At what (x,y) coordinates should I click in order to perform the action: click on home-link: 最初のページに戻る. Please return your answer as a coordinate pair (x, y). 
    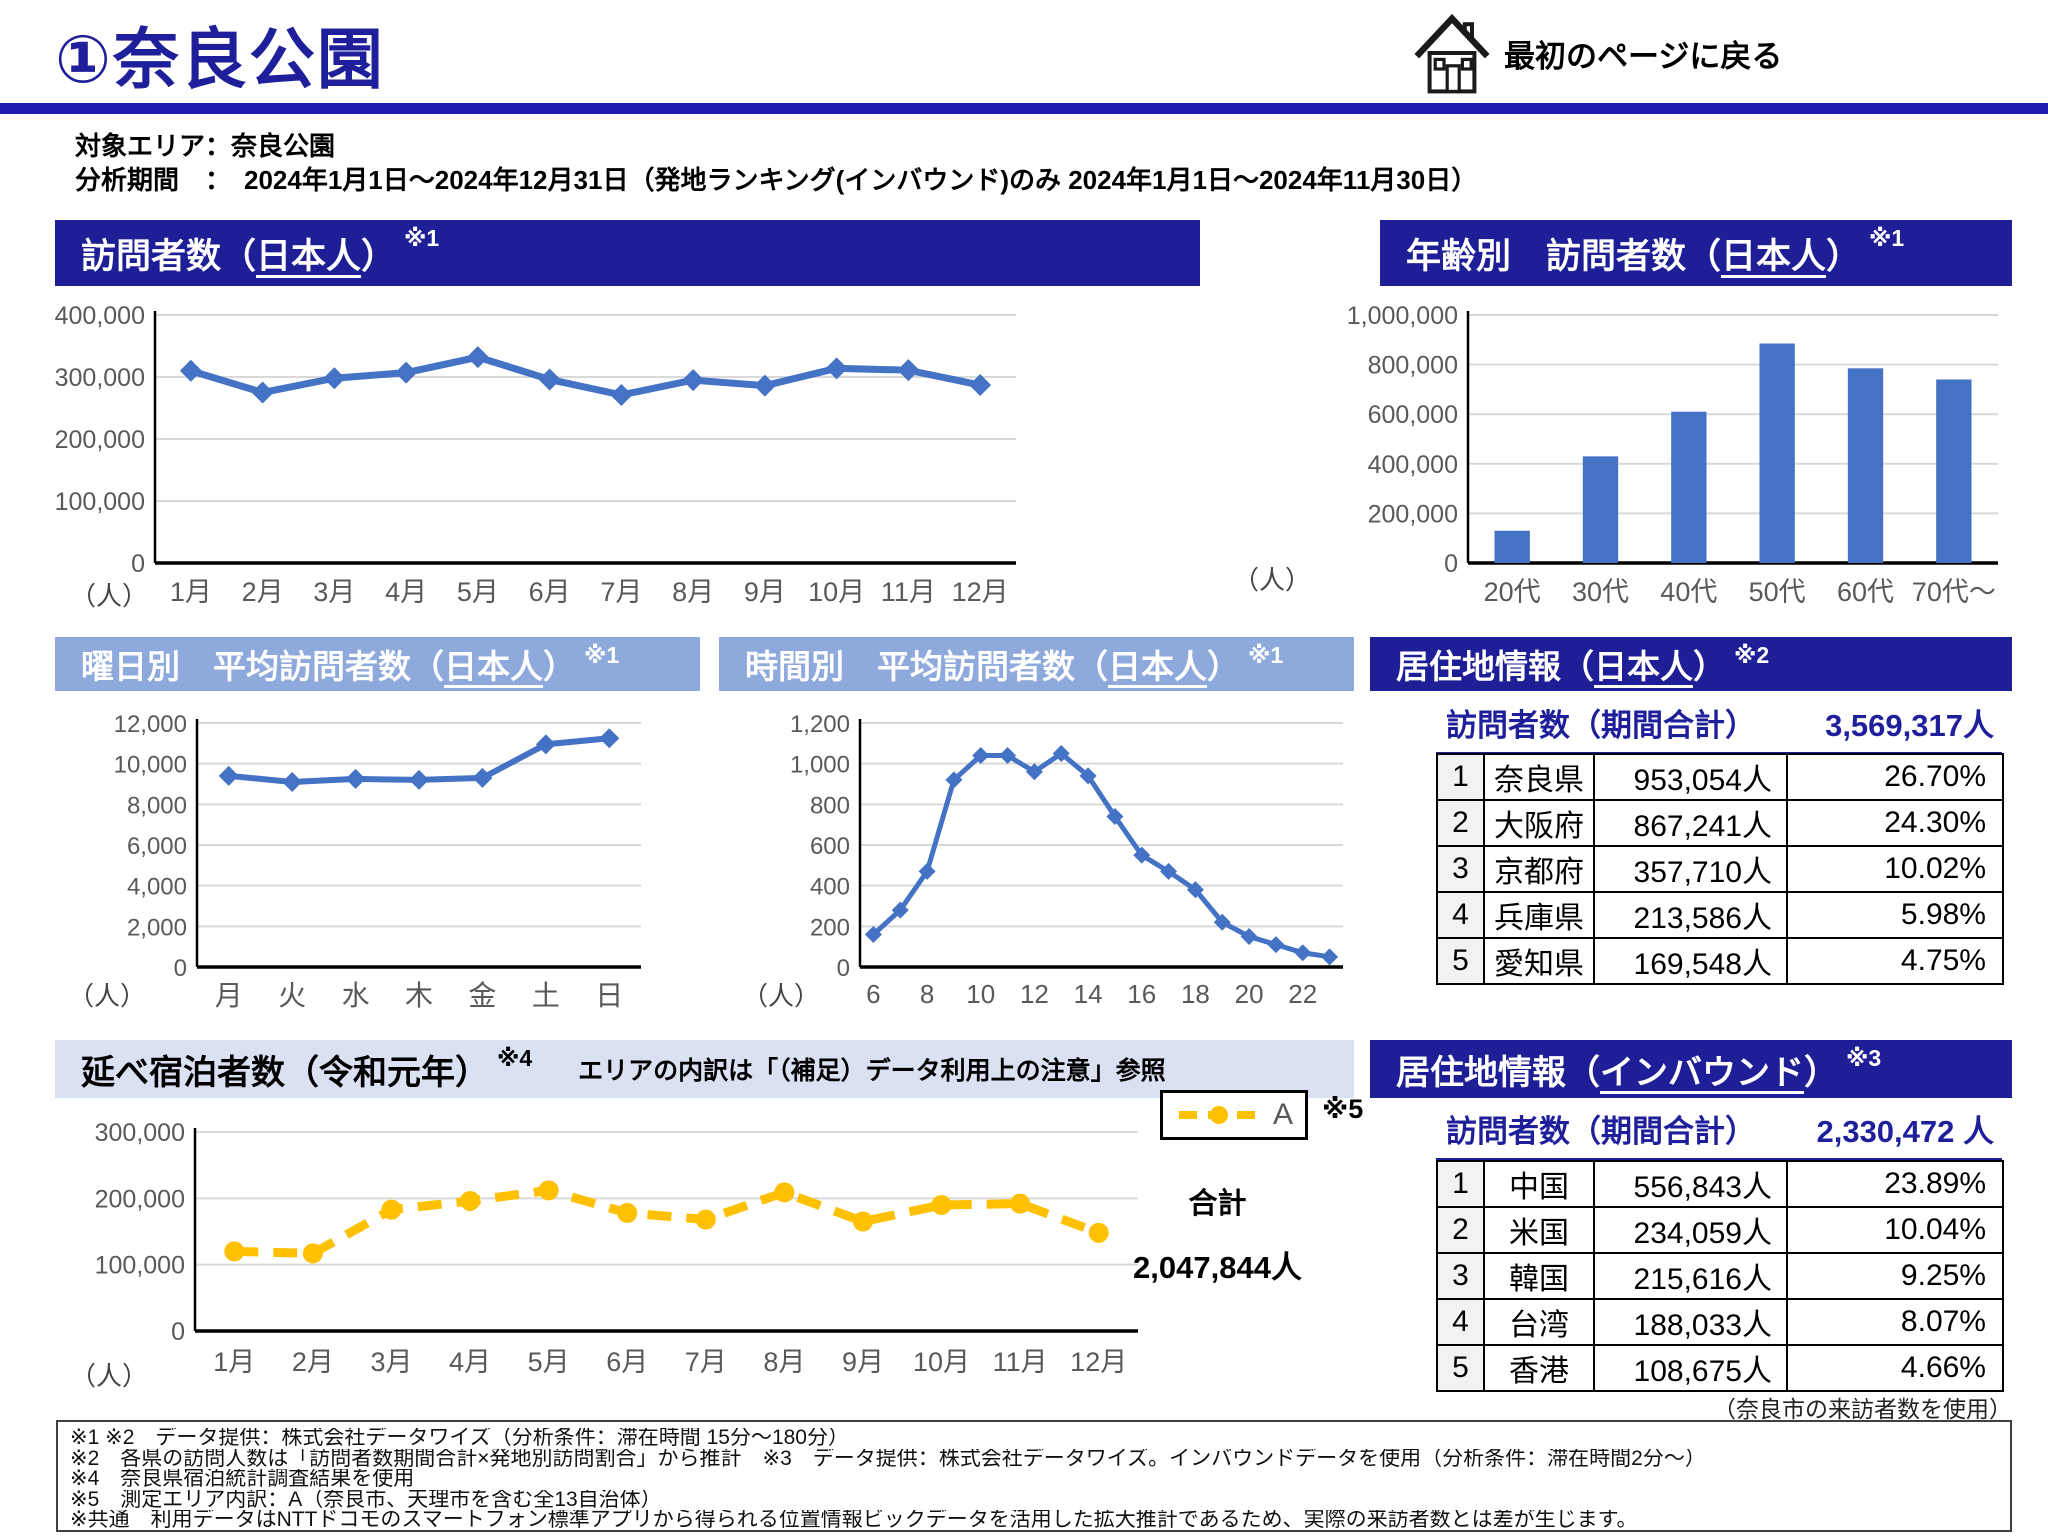
    Looking at the image, I should click on (1597, 53).